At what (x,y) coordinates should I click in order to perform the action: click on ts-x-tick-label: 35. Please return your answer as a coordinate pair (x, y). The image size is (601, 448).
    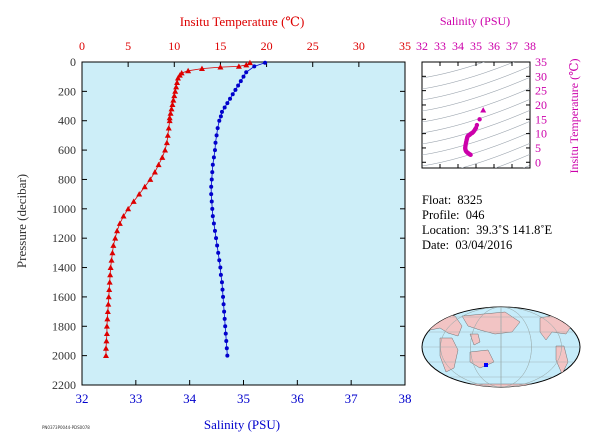
    Looking at the image, I should click on (476, 46).